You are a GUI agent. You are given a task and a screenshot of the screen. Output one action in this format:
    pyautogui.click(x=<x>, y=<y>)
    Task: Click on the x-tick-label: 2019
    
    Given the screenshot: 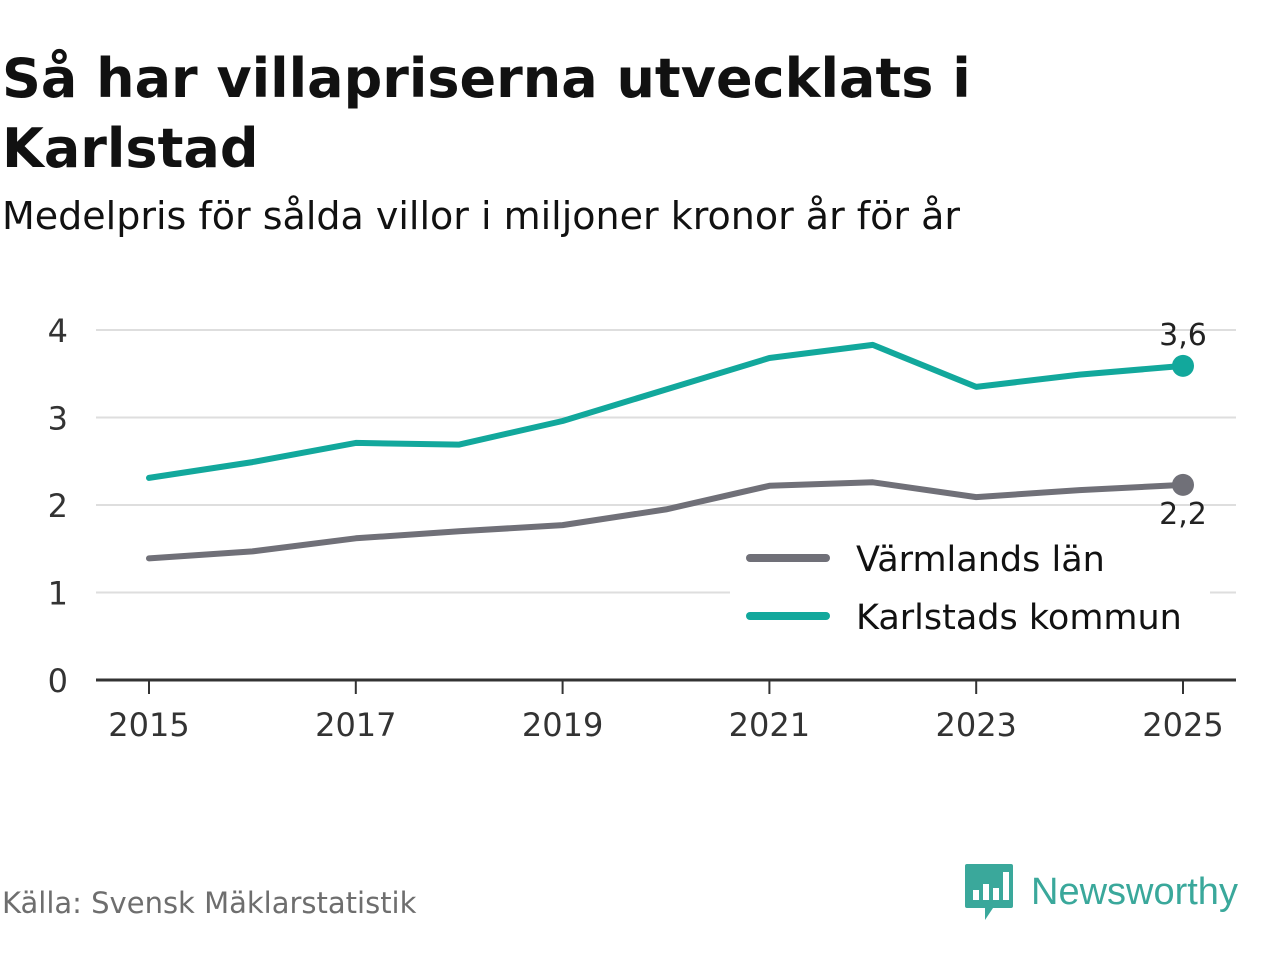 What is the action you would take?
    pyautogui.click(x=562, y=725)
    